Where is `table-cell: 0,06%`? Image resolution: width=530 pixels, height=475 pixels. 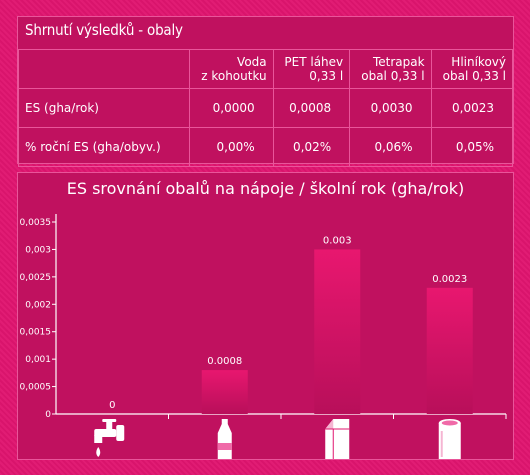 table-cell: 0,06% is located at coordinates (390, 147).